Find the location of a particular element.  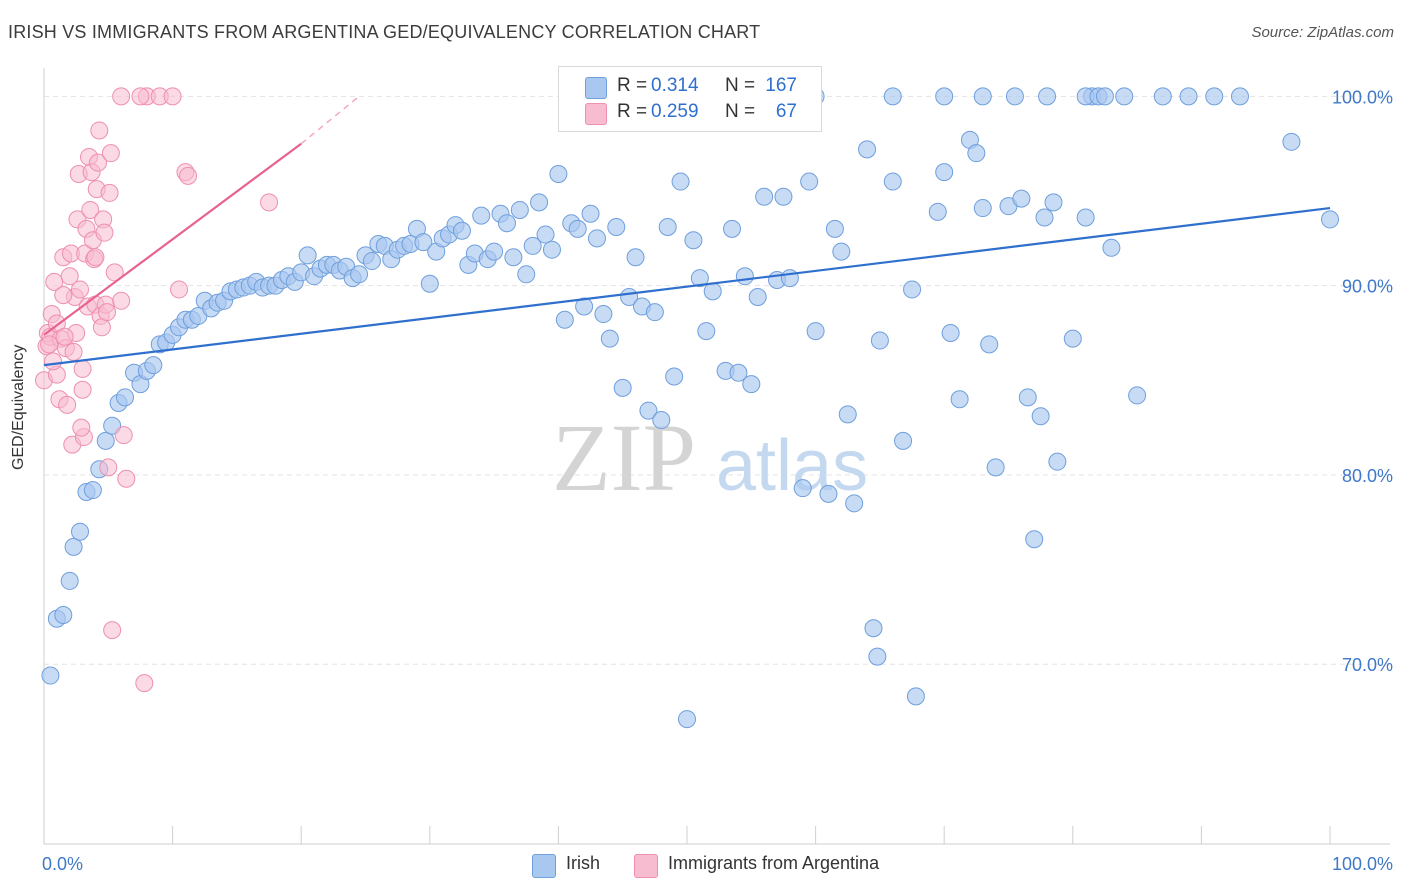

r-label: R = is located at coordinates (632, 111).